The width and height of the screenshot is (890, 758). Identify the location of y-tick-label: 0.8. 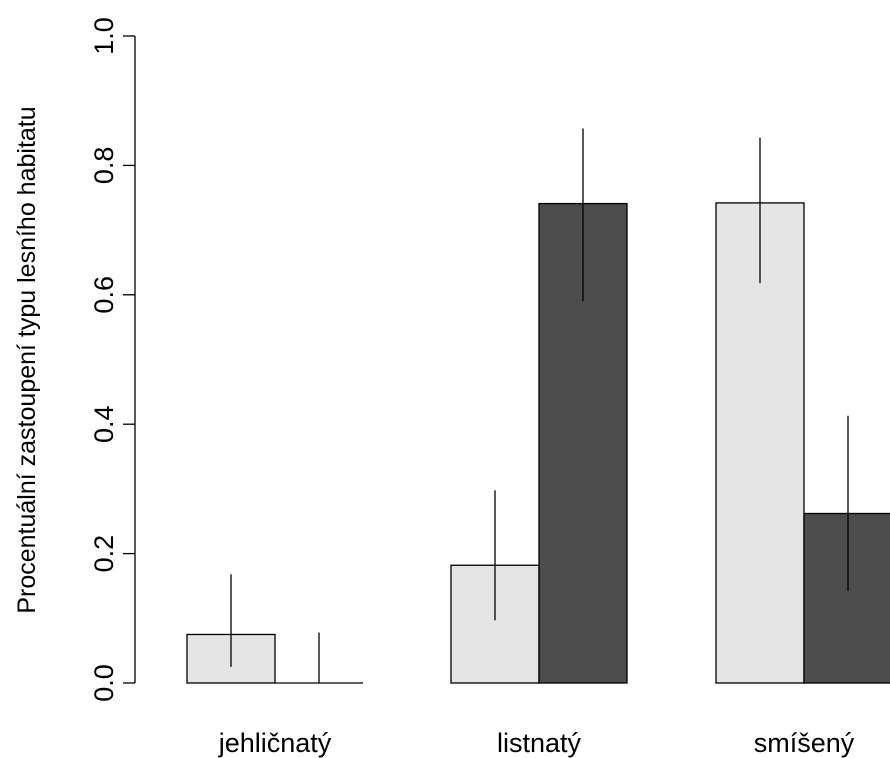
(104, 166).